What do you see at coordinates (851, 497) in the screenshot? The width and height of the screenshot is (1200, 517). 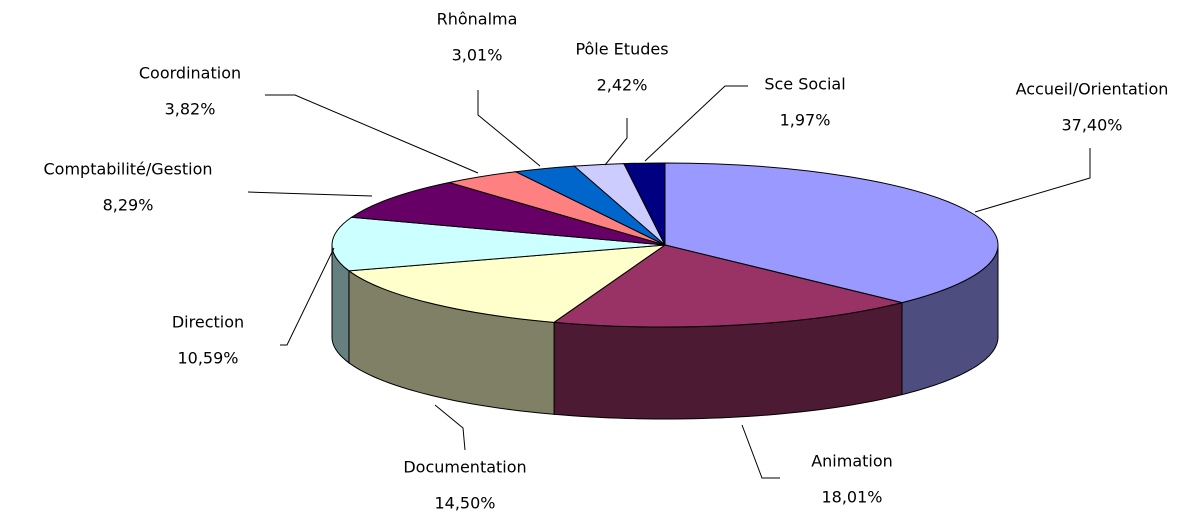 I see `value-label: 18,01%` at bounding box center [851, 497].